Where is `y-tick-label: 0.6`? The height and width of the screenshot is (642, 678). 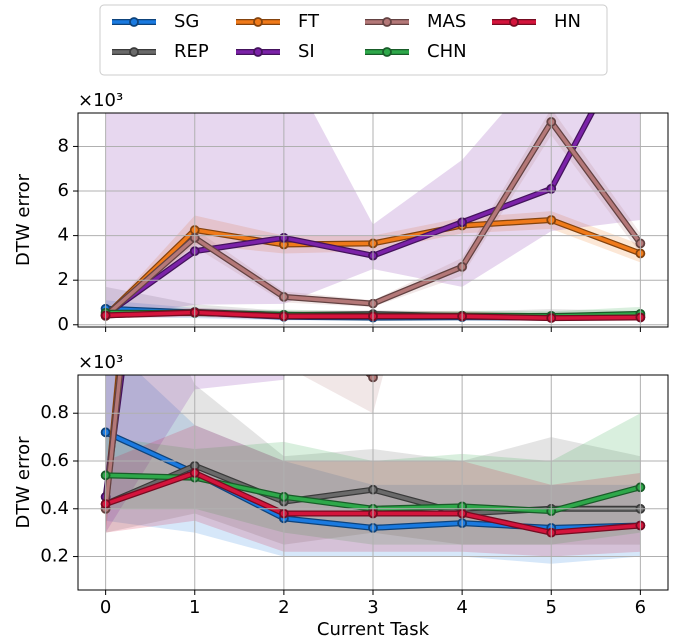 y-tick-label: 0.6 is located at coordinates (54, 460).